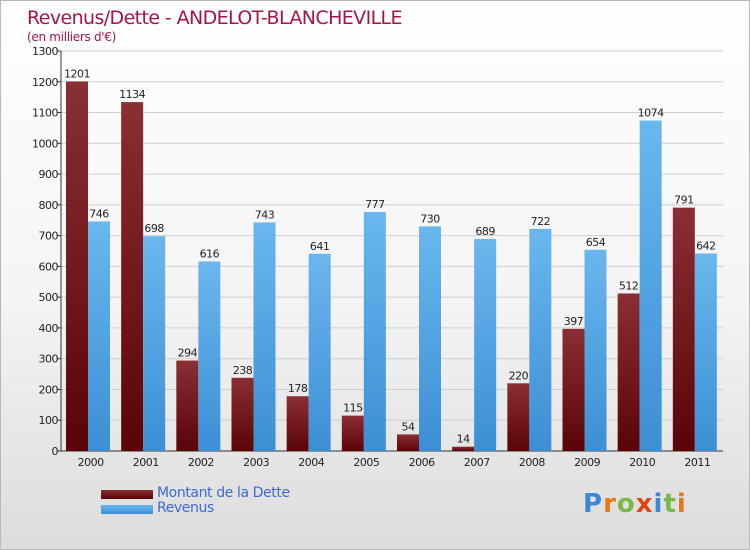  Describe the element at coordinates (422, 462) in the screenshot. I see `x-tick-label: 2006` at that location.